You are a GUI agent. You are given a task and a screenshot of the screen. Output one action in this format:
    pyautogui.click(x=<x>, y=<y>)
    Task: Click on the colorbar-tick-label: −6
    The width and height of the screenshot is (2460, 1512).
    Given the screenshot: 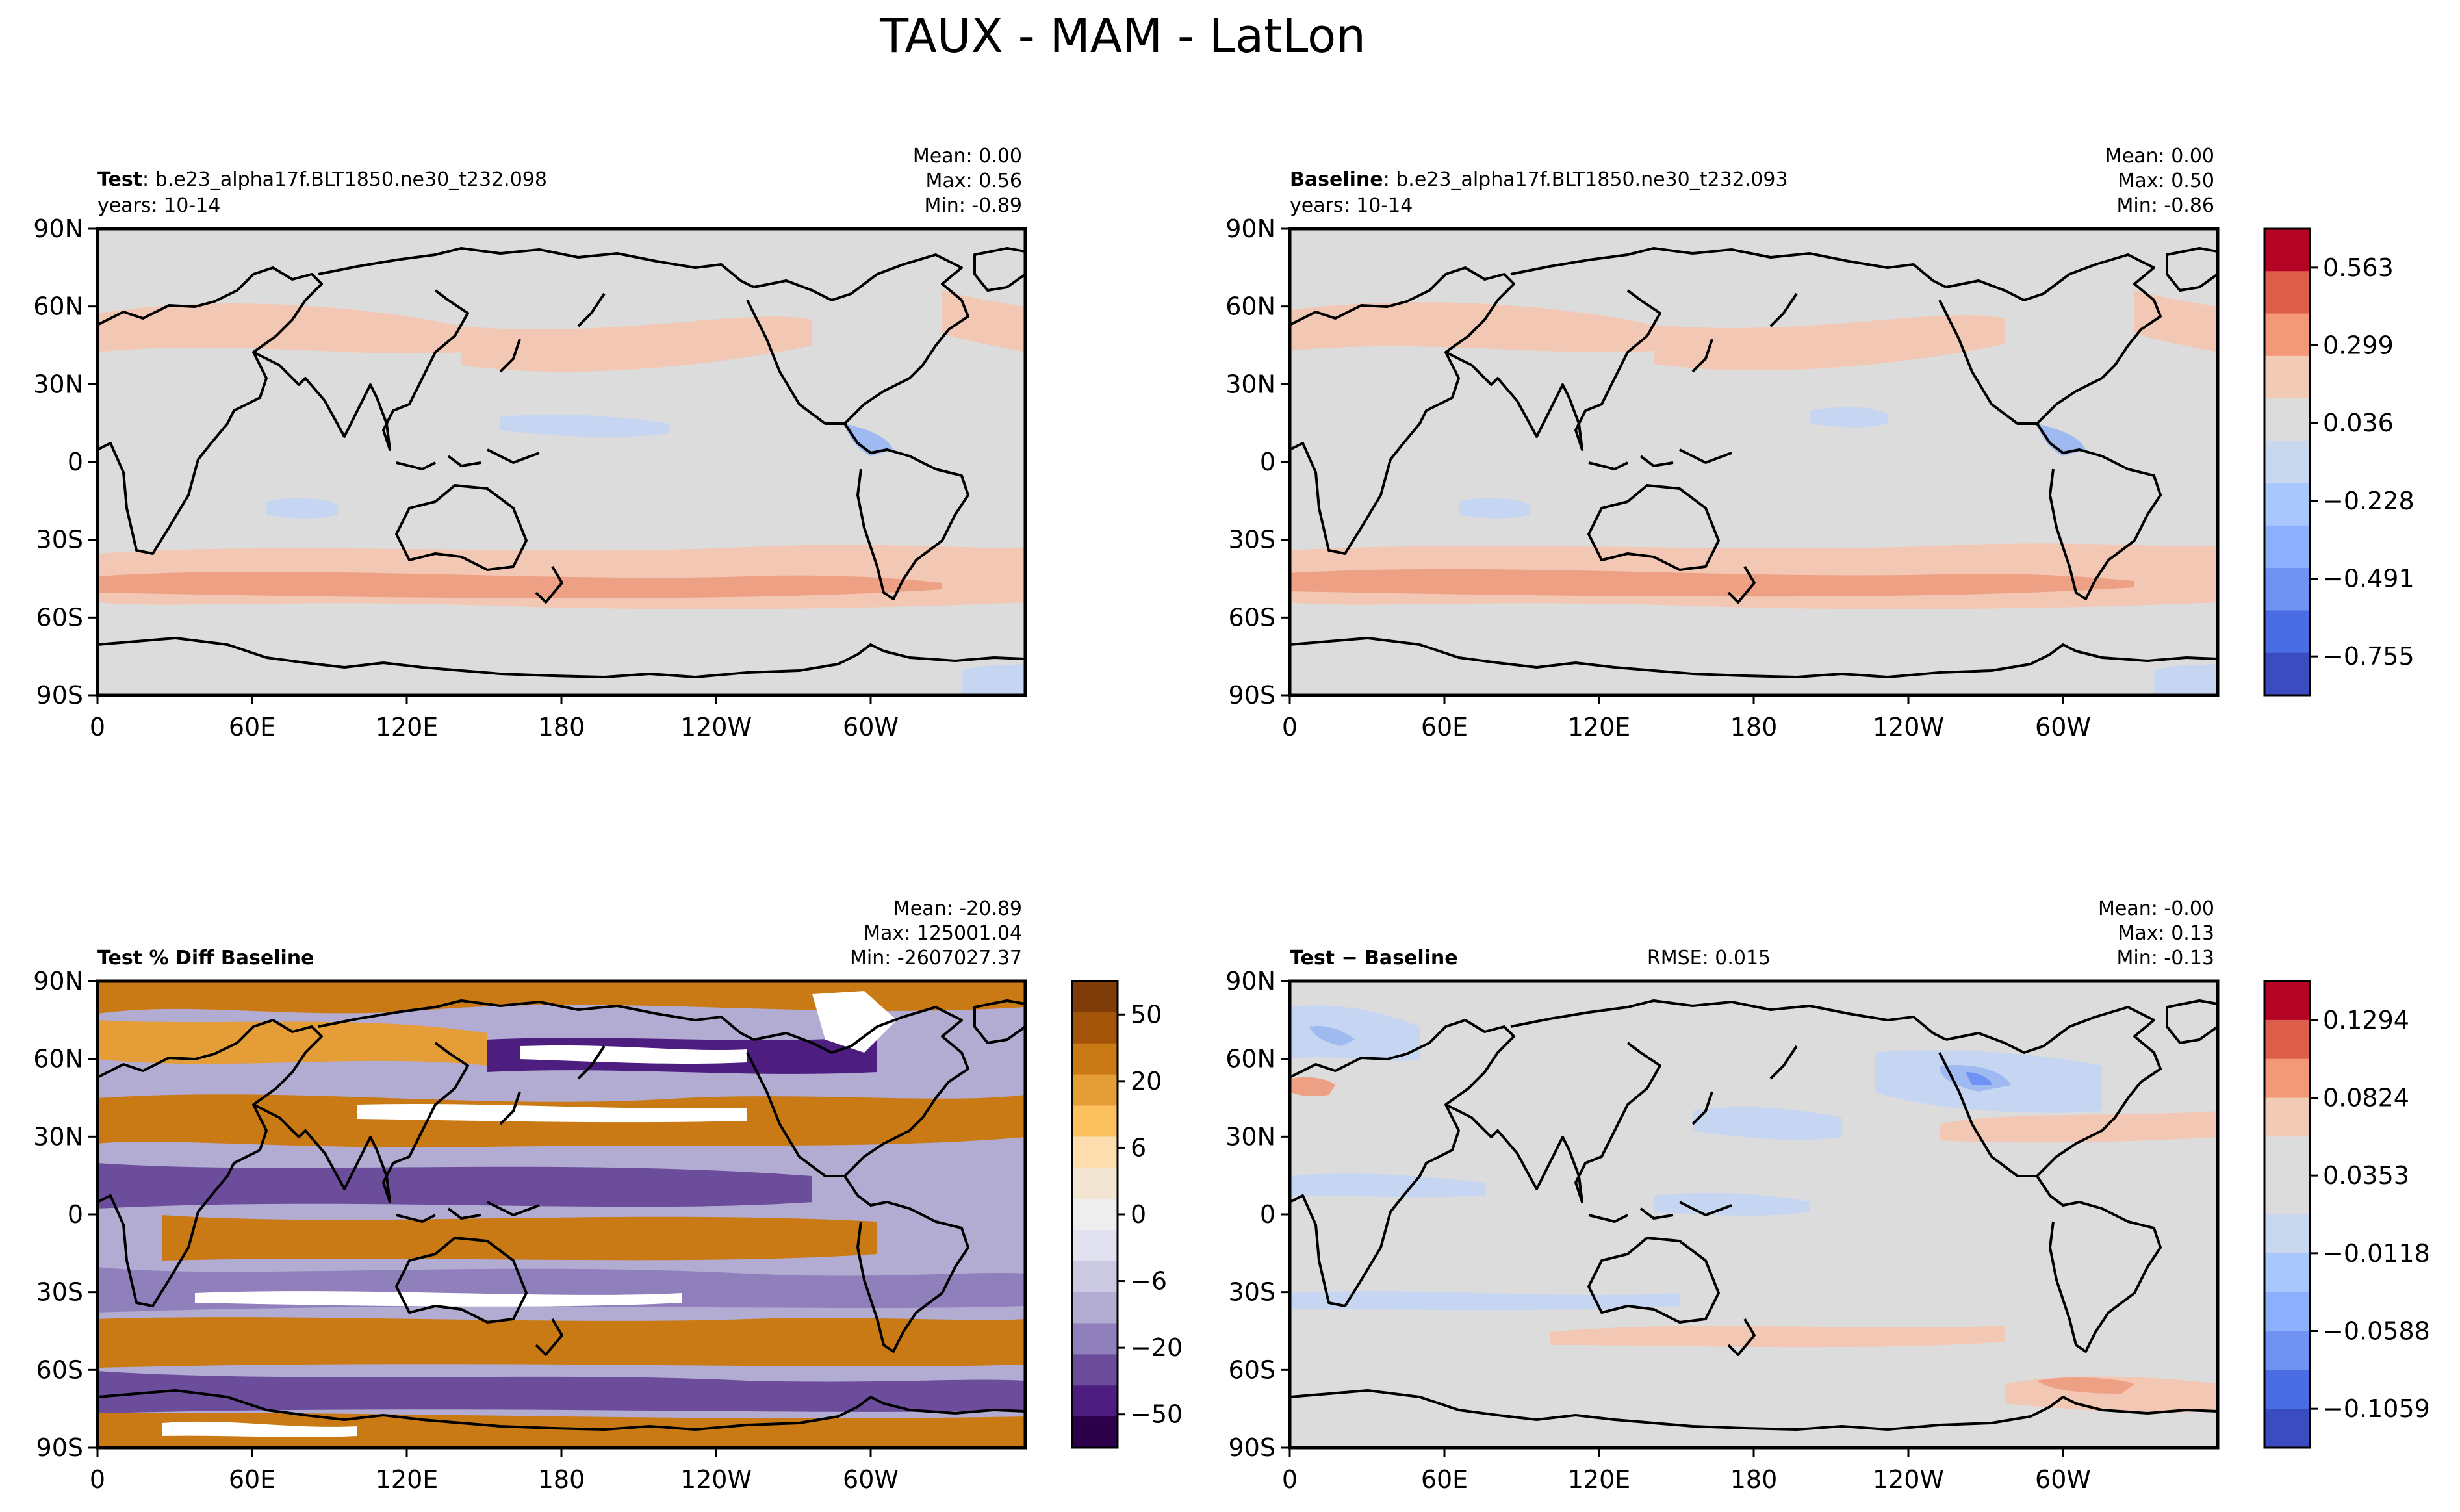 What is the action you would take?
    pyautogui.click(x=1149, y=1281)
    